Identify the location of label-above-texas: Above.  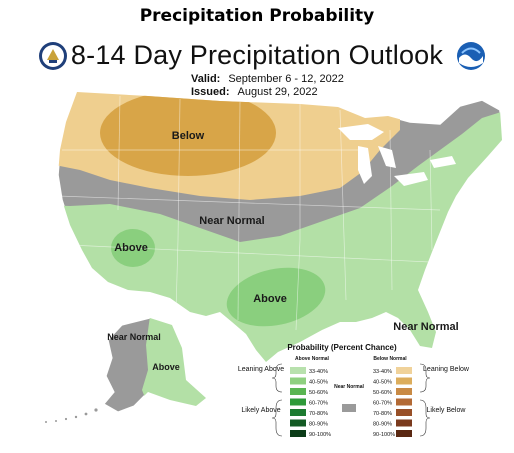
(270, 299).